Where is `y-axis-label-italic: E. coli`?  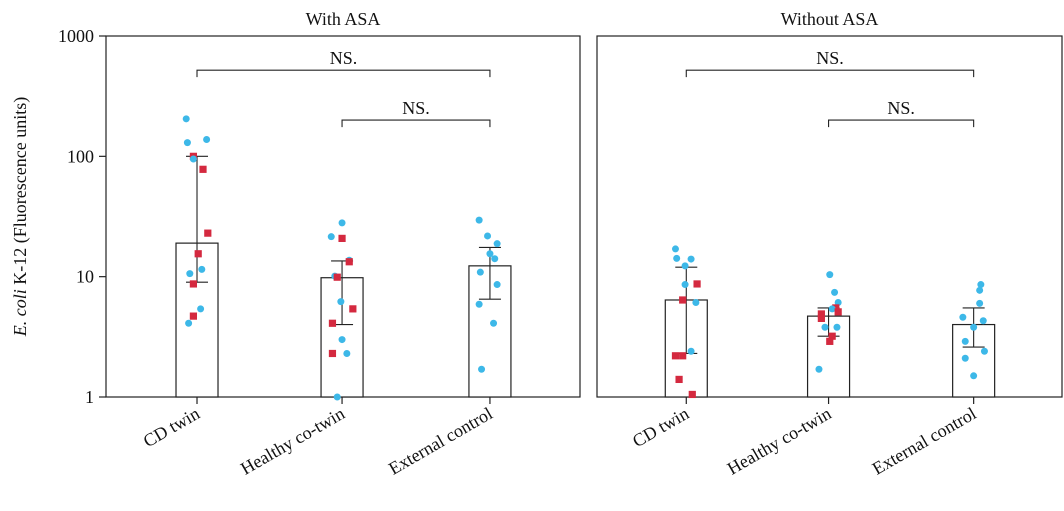
y-axis-label-italic: E. coli is located at coordinates (20, 313).